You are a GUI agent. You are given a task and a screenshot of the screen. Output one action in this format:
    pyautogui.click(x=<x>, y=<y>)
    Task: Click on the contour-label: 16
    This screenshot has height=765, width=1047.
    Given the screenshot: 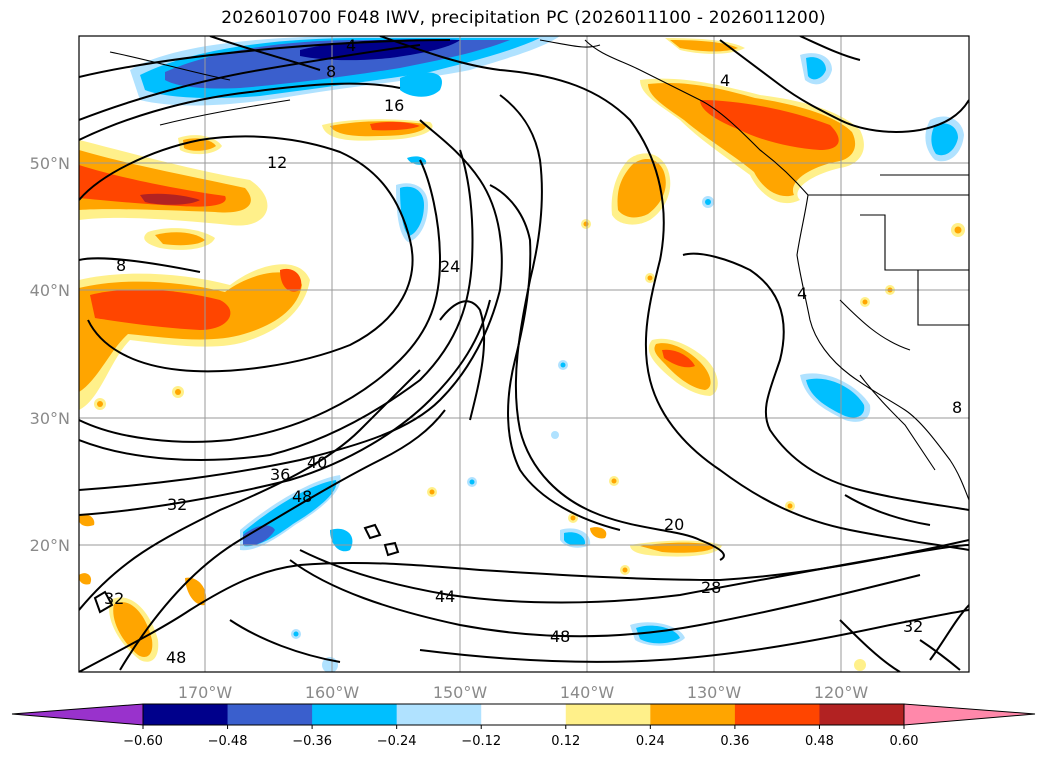 What is the action you would take?
    pyautogui.click(x=394, y=105)
    